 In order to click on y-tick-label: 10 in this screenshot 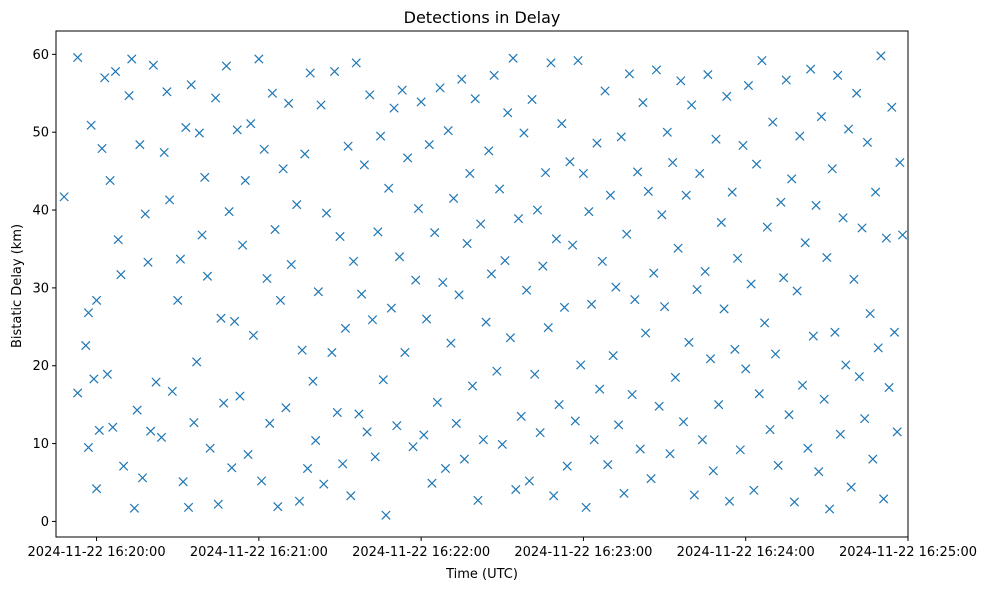, I will do `click(40, 444)`.